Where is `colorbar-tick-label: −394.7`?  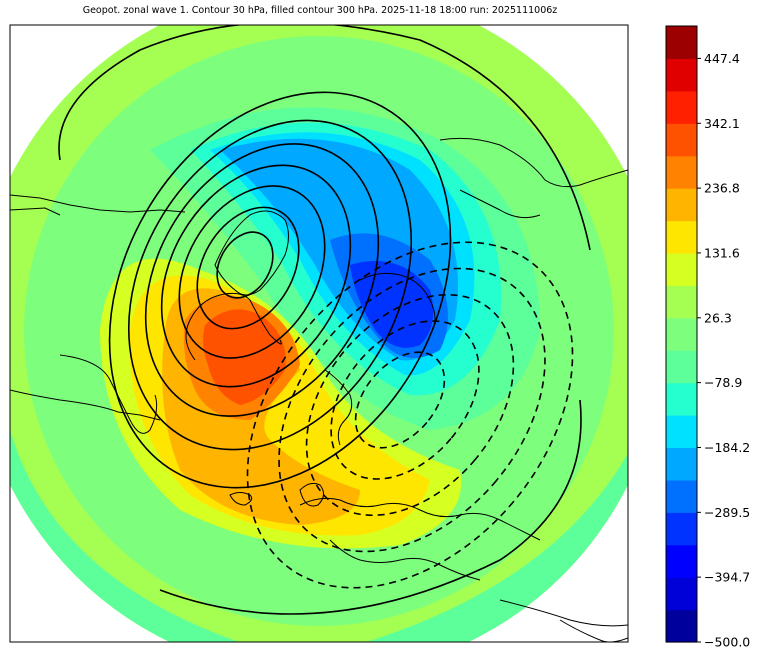
colorbar-tick-label: −394.7 is located at coordinates (727, 577).